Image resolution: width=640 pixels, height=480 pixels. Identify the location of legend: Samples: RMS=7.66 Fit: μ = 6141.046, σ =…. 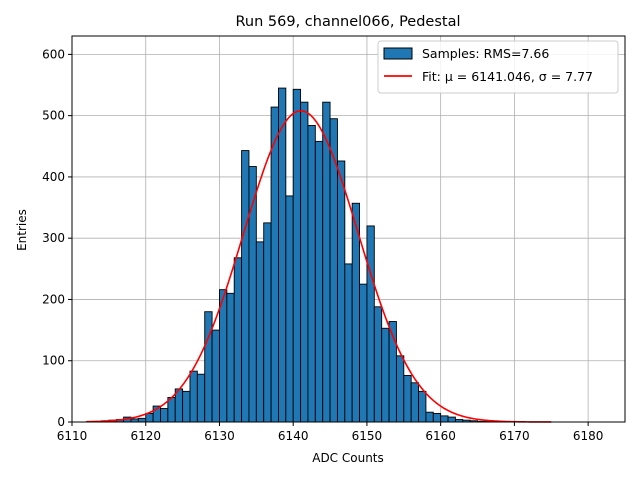
(498, 67).